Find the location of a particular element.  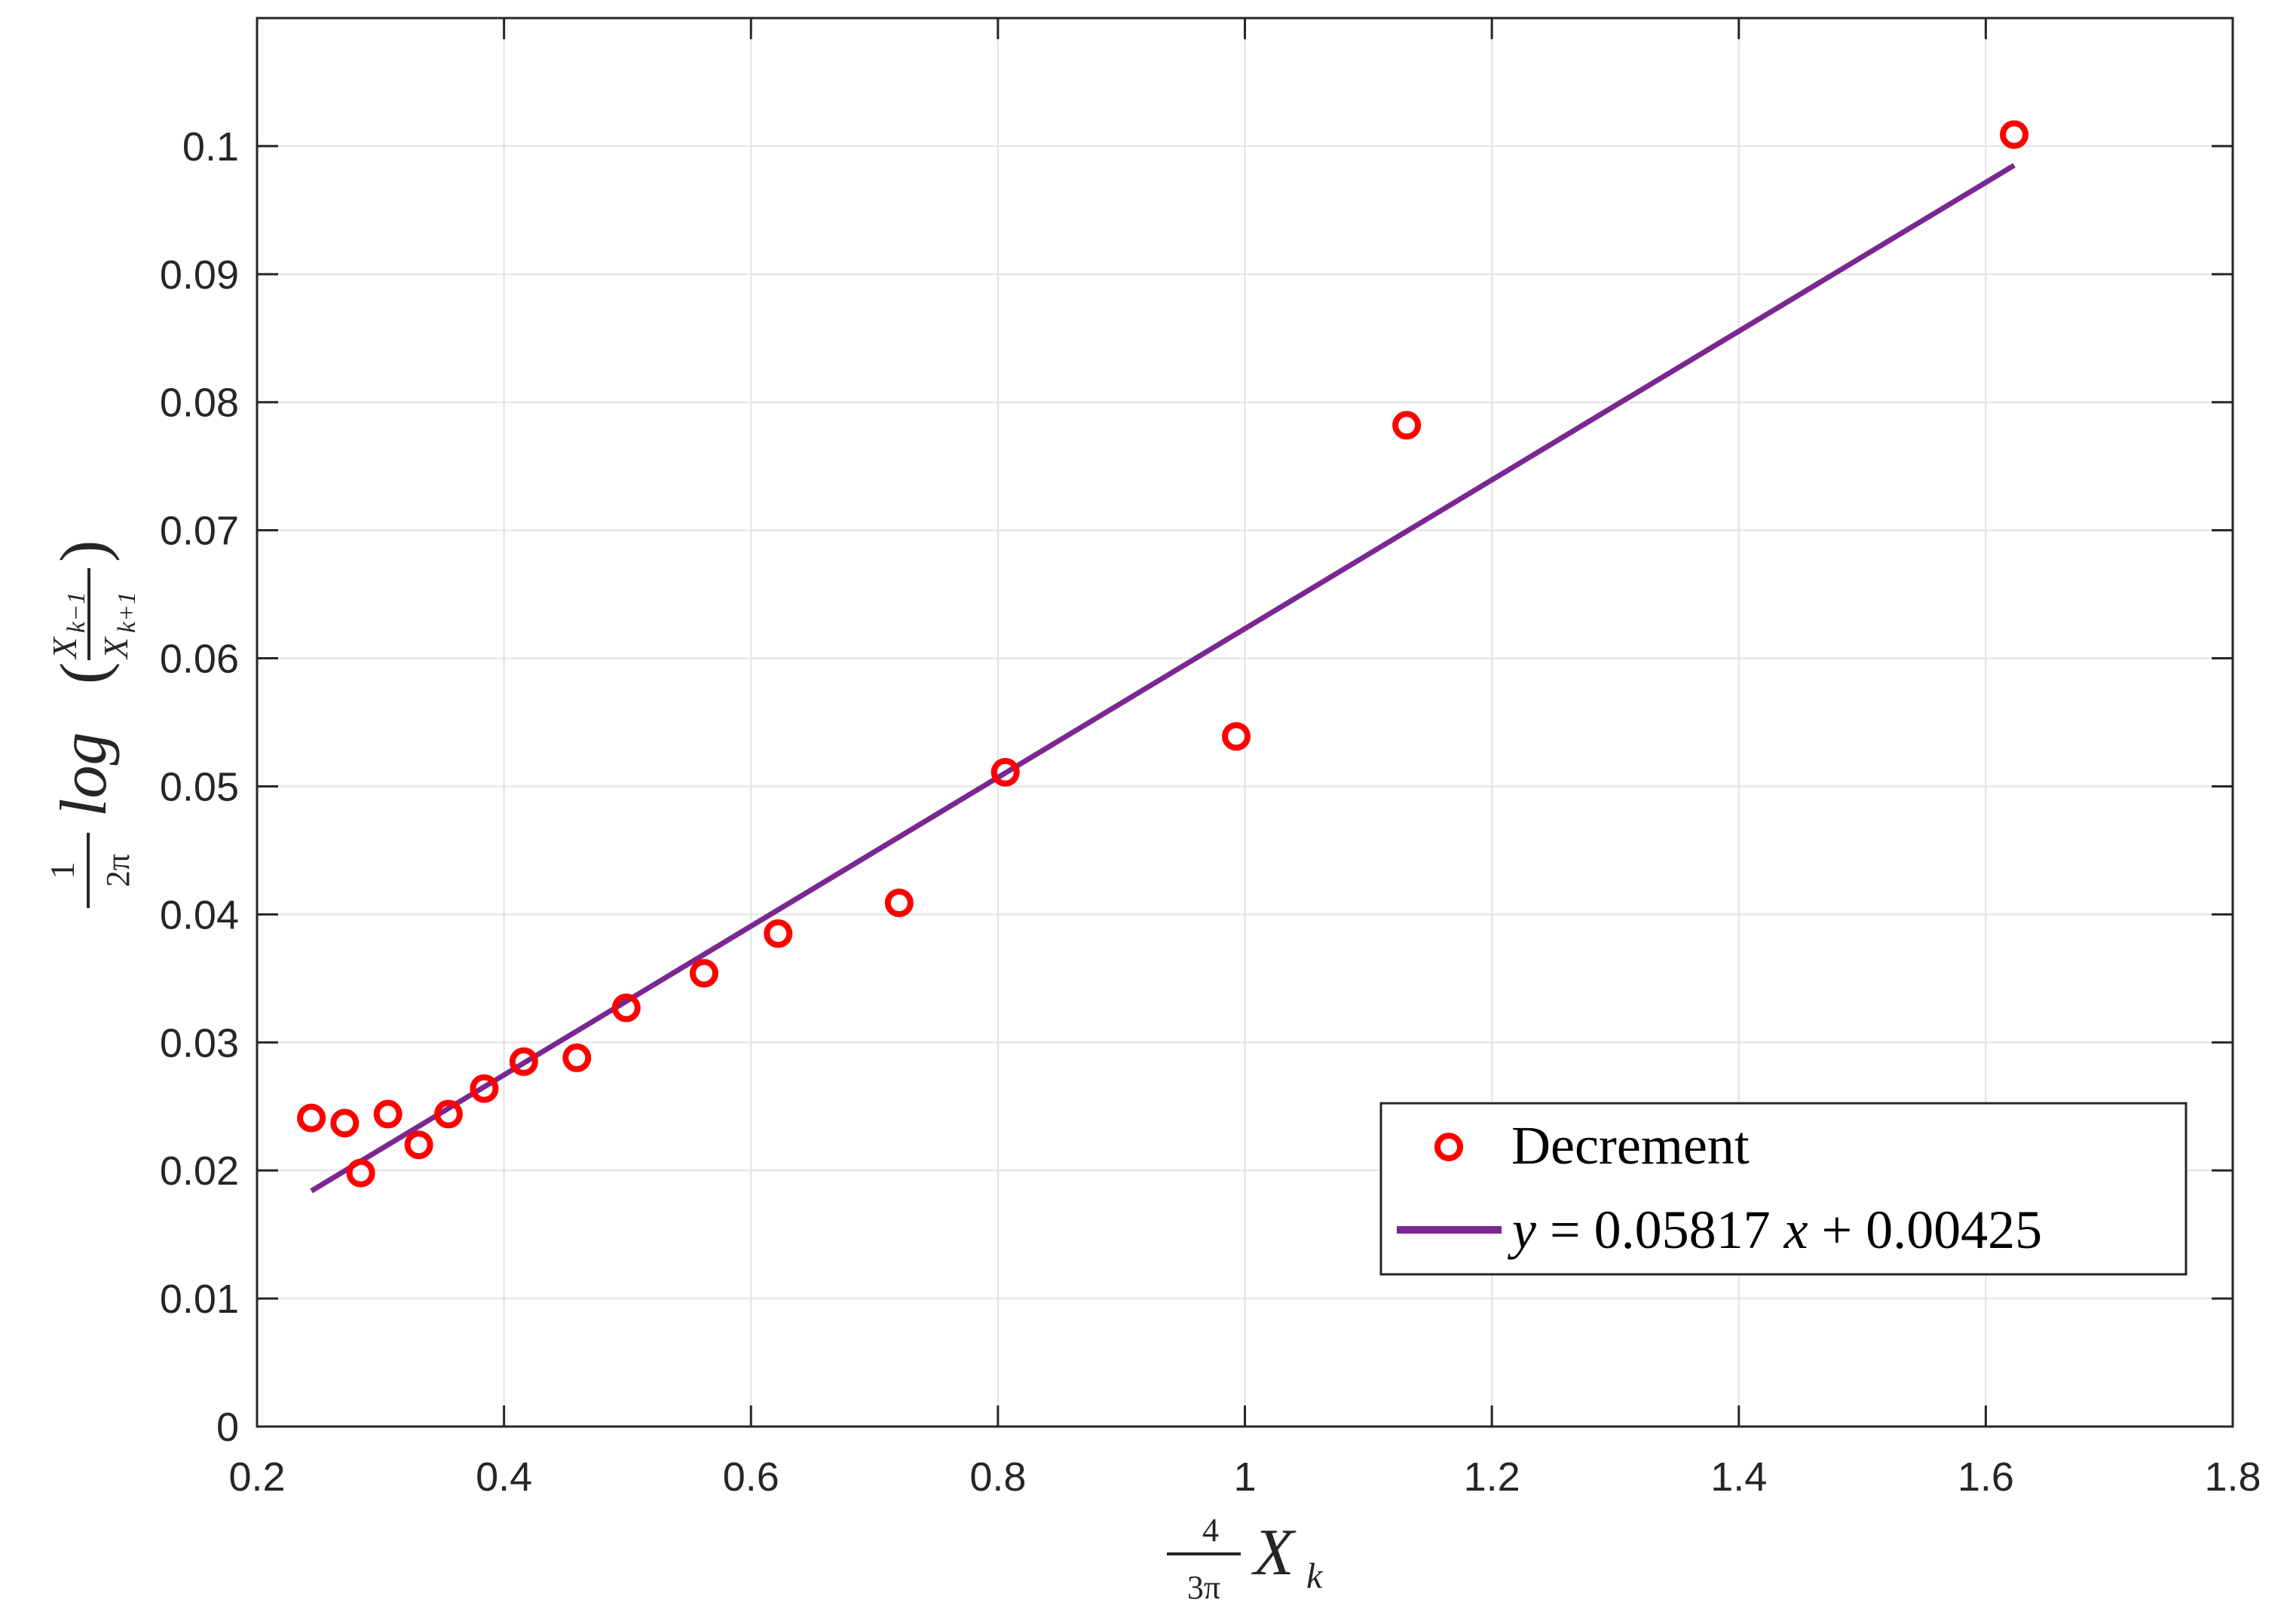

x-tick-label-1: 0.4 is located at coordinates (504, 1477).